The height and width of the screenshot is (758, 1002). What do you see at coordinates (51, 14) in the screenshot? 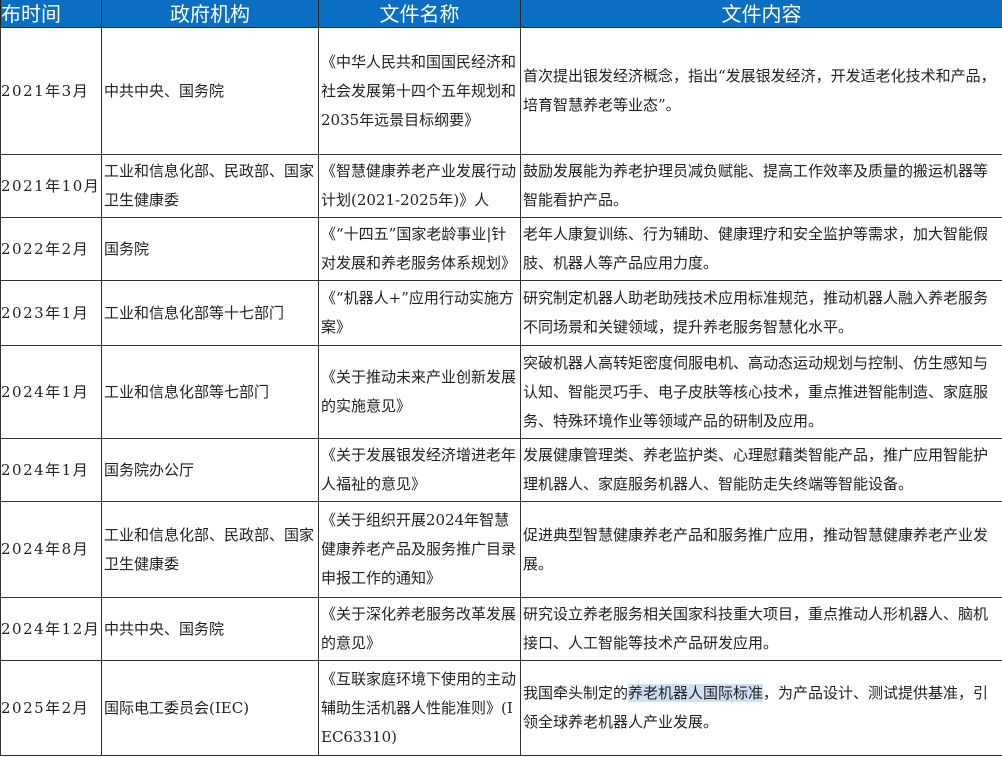
I see `header-date: 布时间` at bounding box center [51, 14].